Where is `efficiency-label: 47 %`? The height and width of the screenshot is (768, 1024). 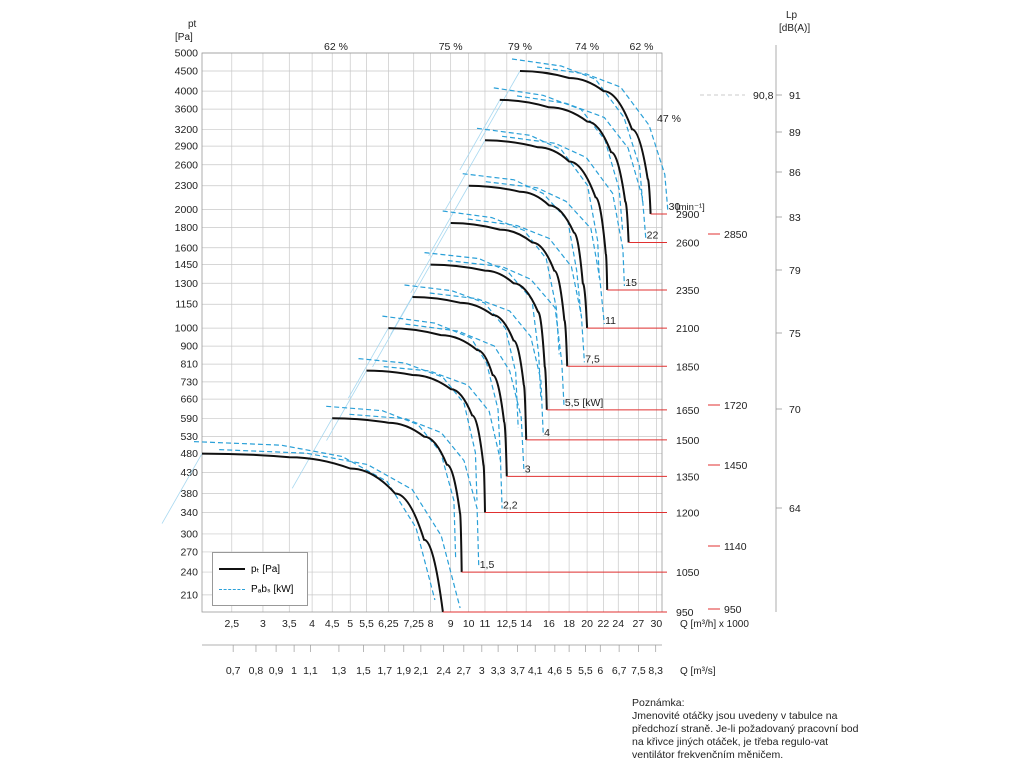 efficiency-label: 47 % is located at coordinates (669, 119).